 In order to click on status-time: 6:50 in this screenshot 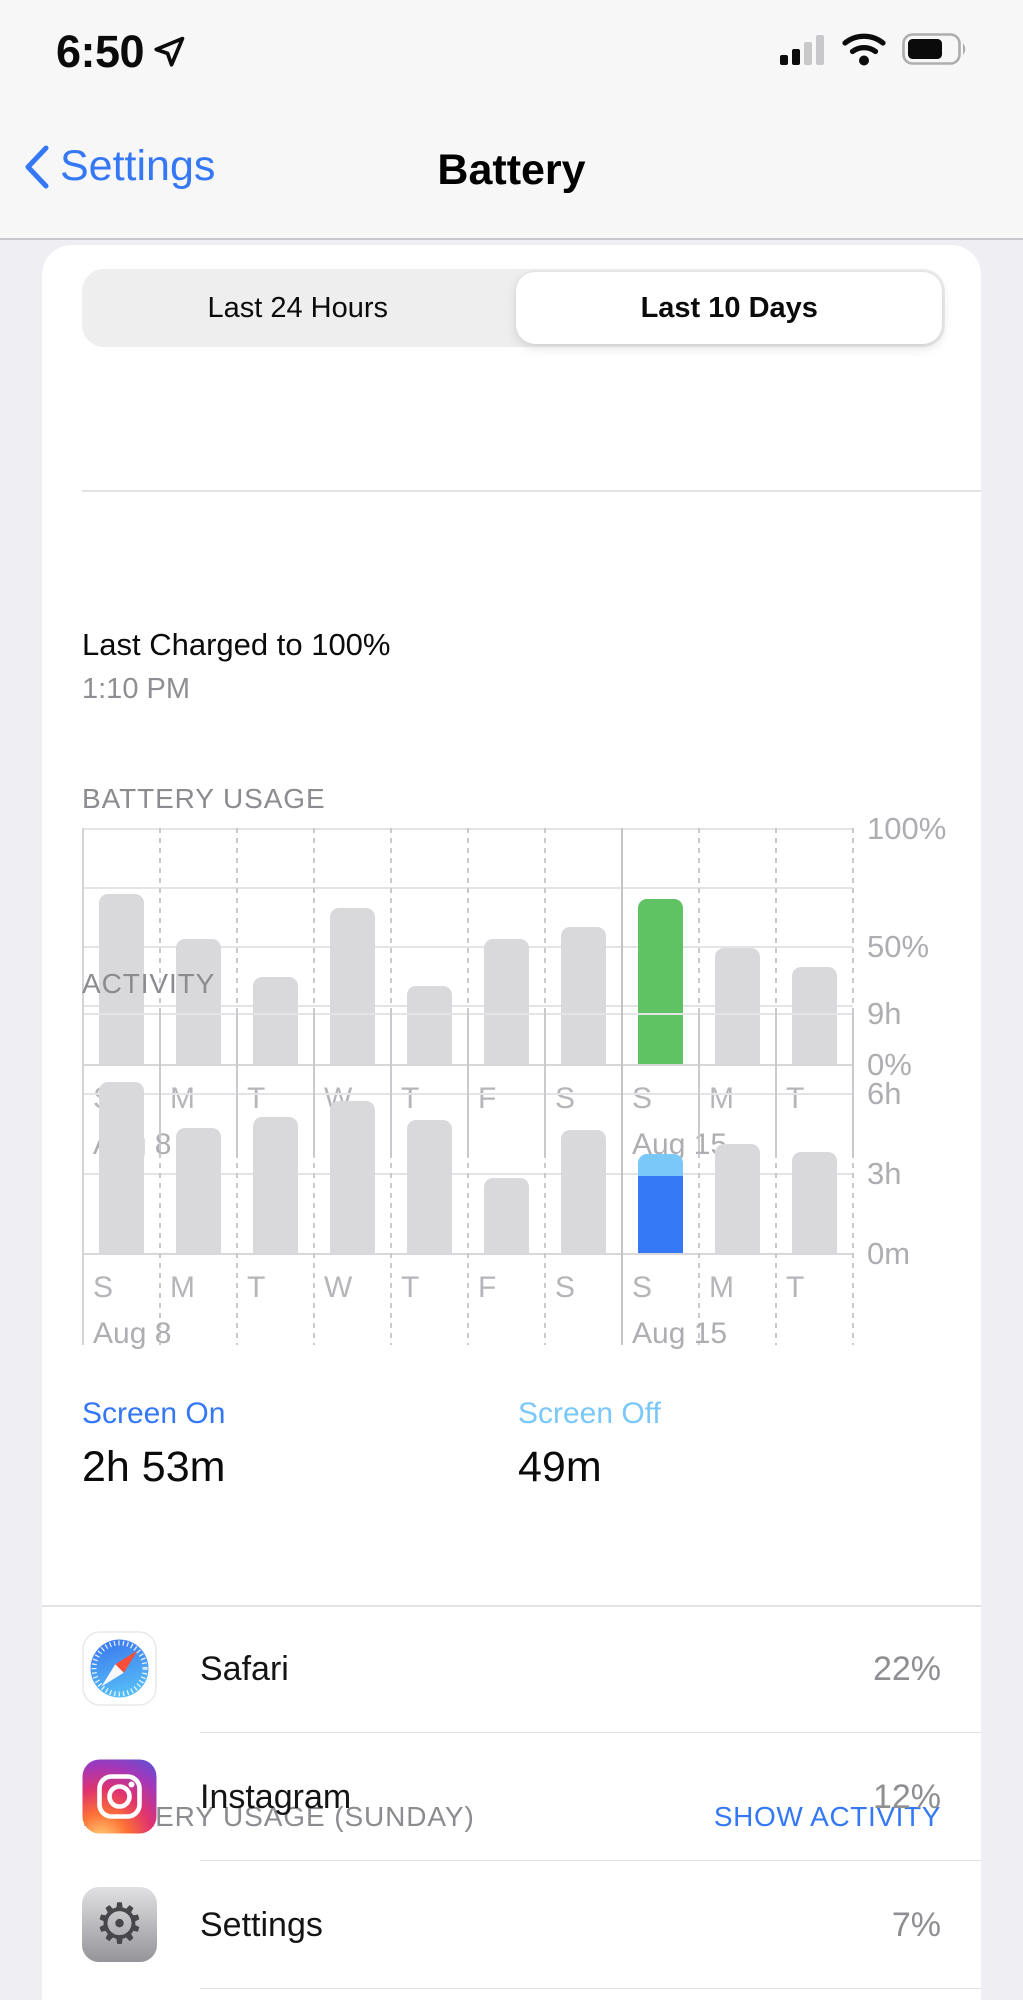, I will do `click(100, 51)`.